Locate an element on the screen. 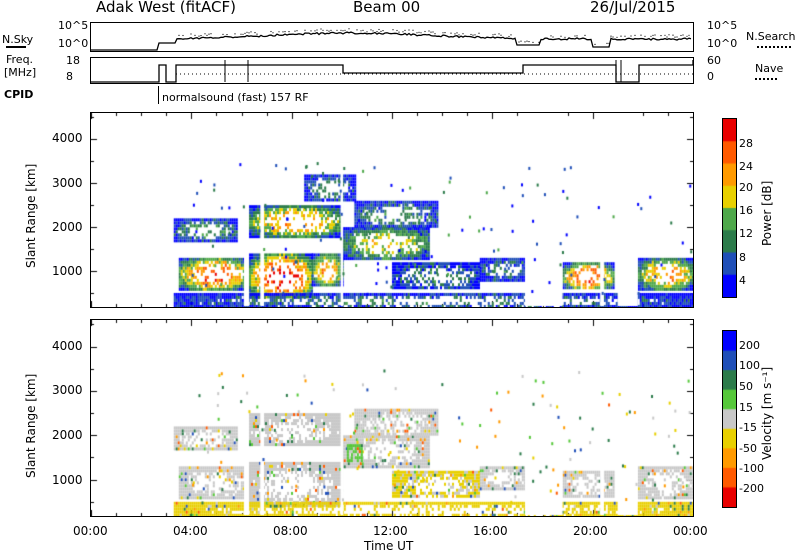 This screenshot has height=554, width=800. power-cbar-tick: 16 is located at coordinates (746, 210).